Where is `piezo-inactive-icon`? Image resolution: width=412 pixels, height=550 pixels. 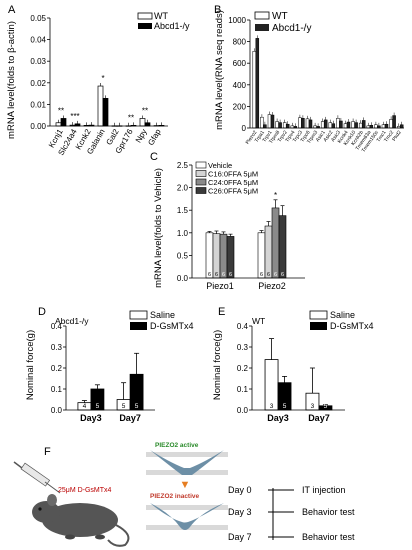
piezo-inactive-icon is located at coordinates (187, 516).